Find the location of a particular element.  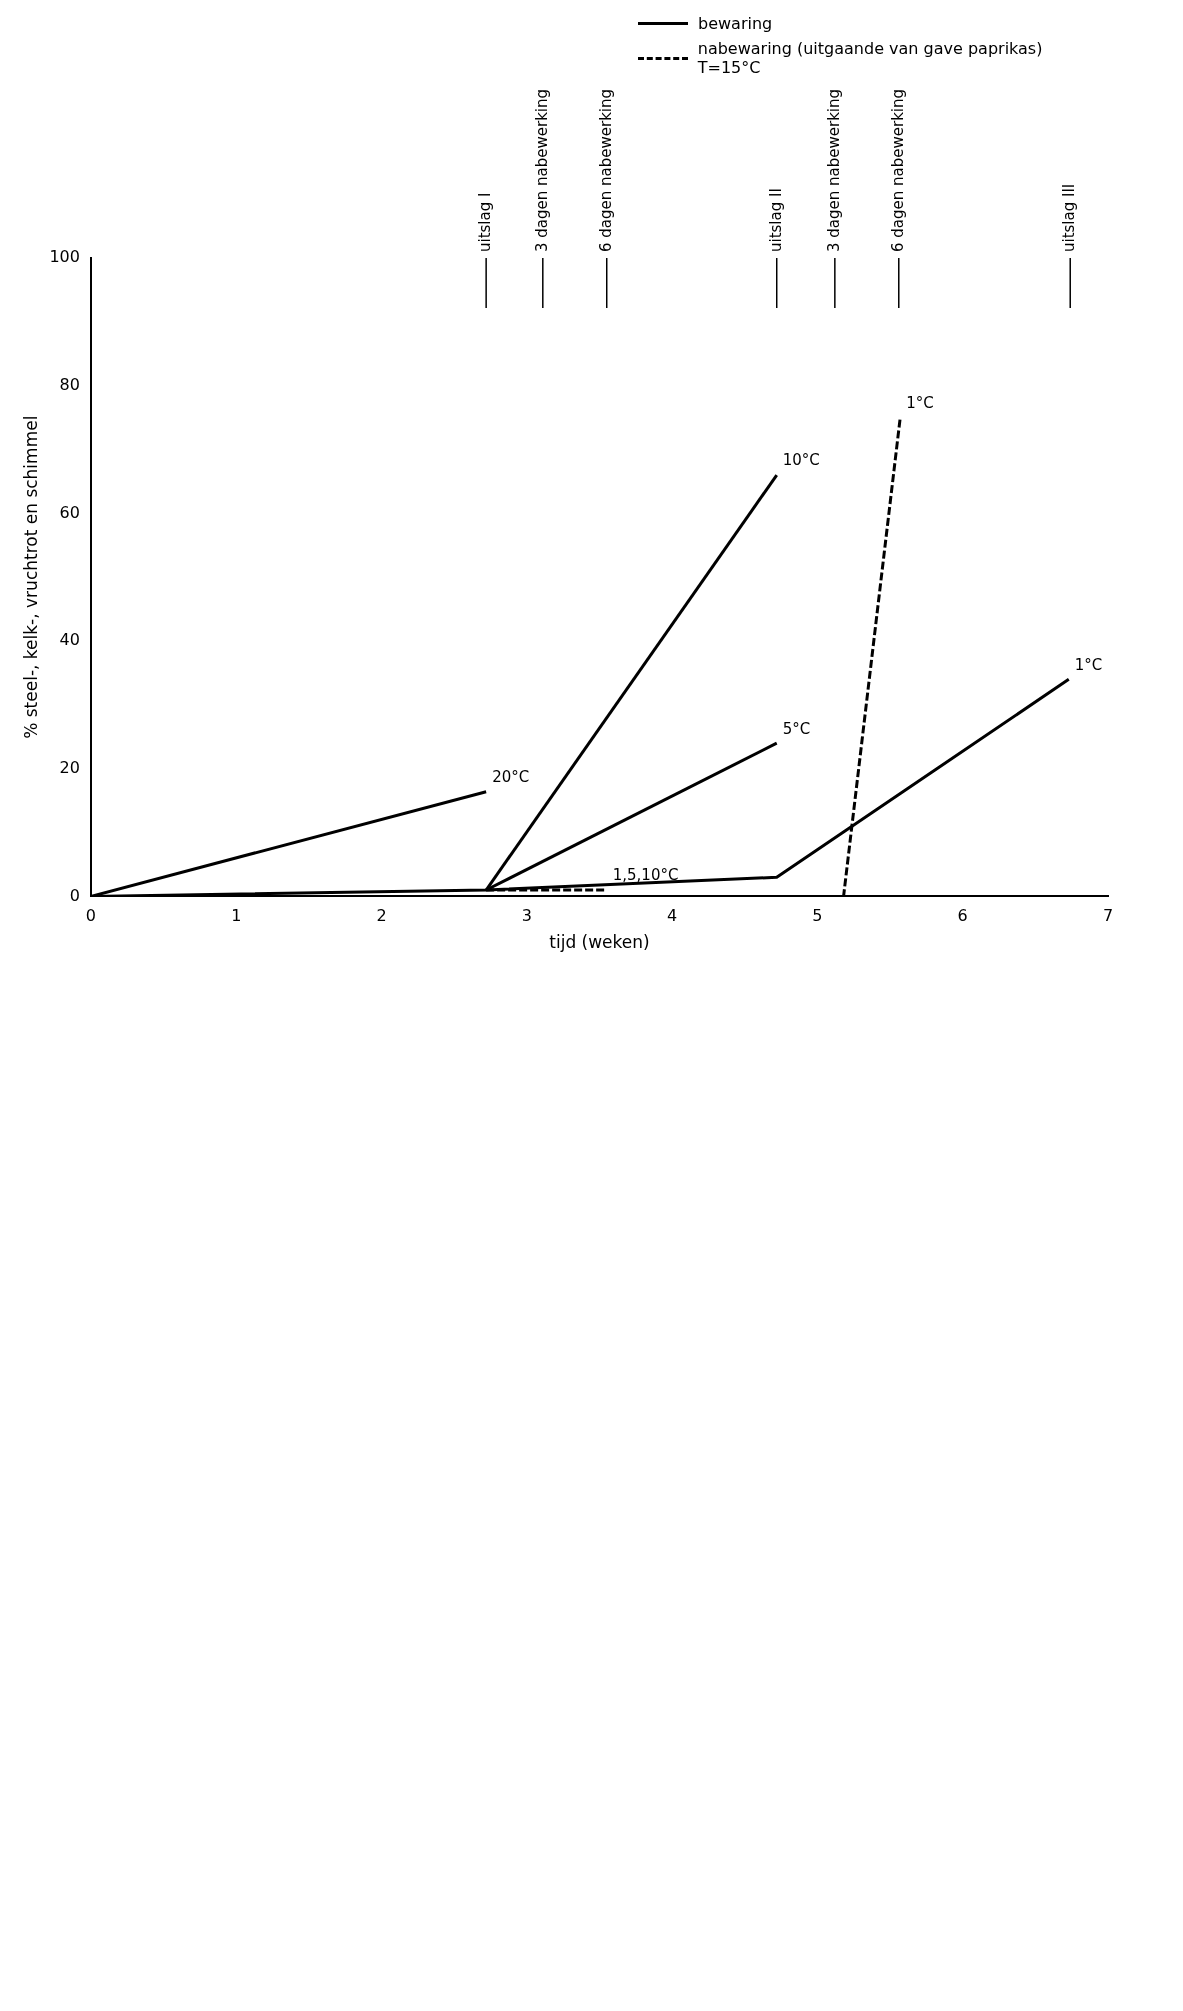

series-label: 10°C is located at coordinates (801, 460).